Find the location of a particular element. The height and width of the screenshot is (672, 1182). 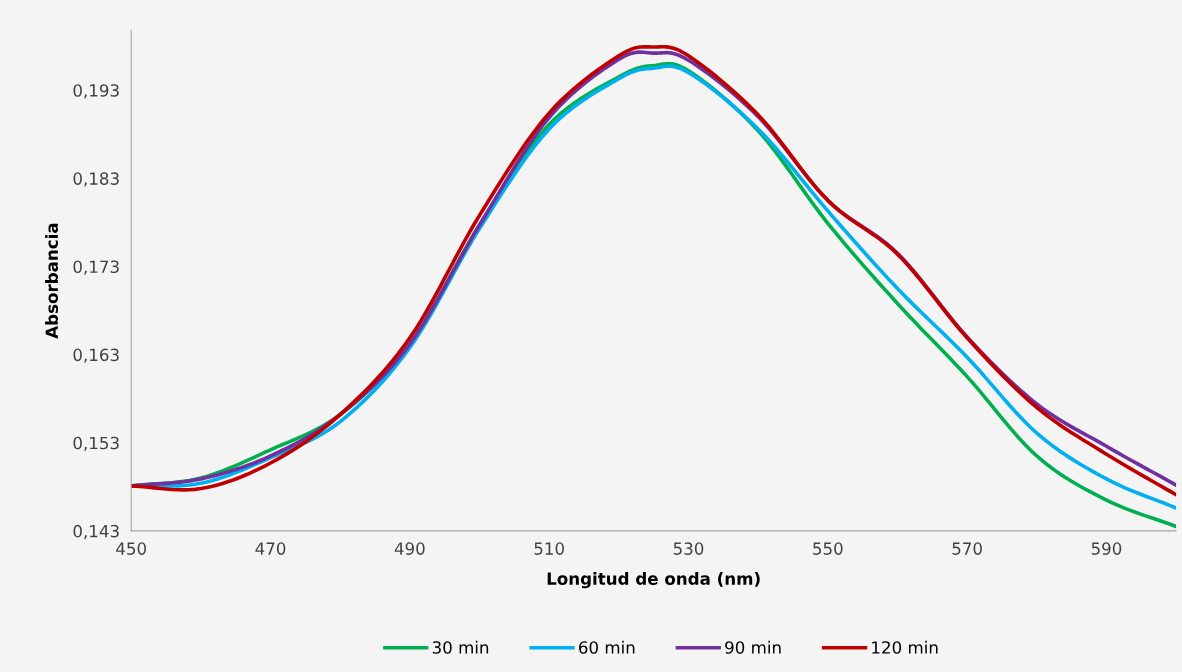

y-tick-label: 0,163 is located at coordinates (96, 355).